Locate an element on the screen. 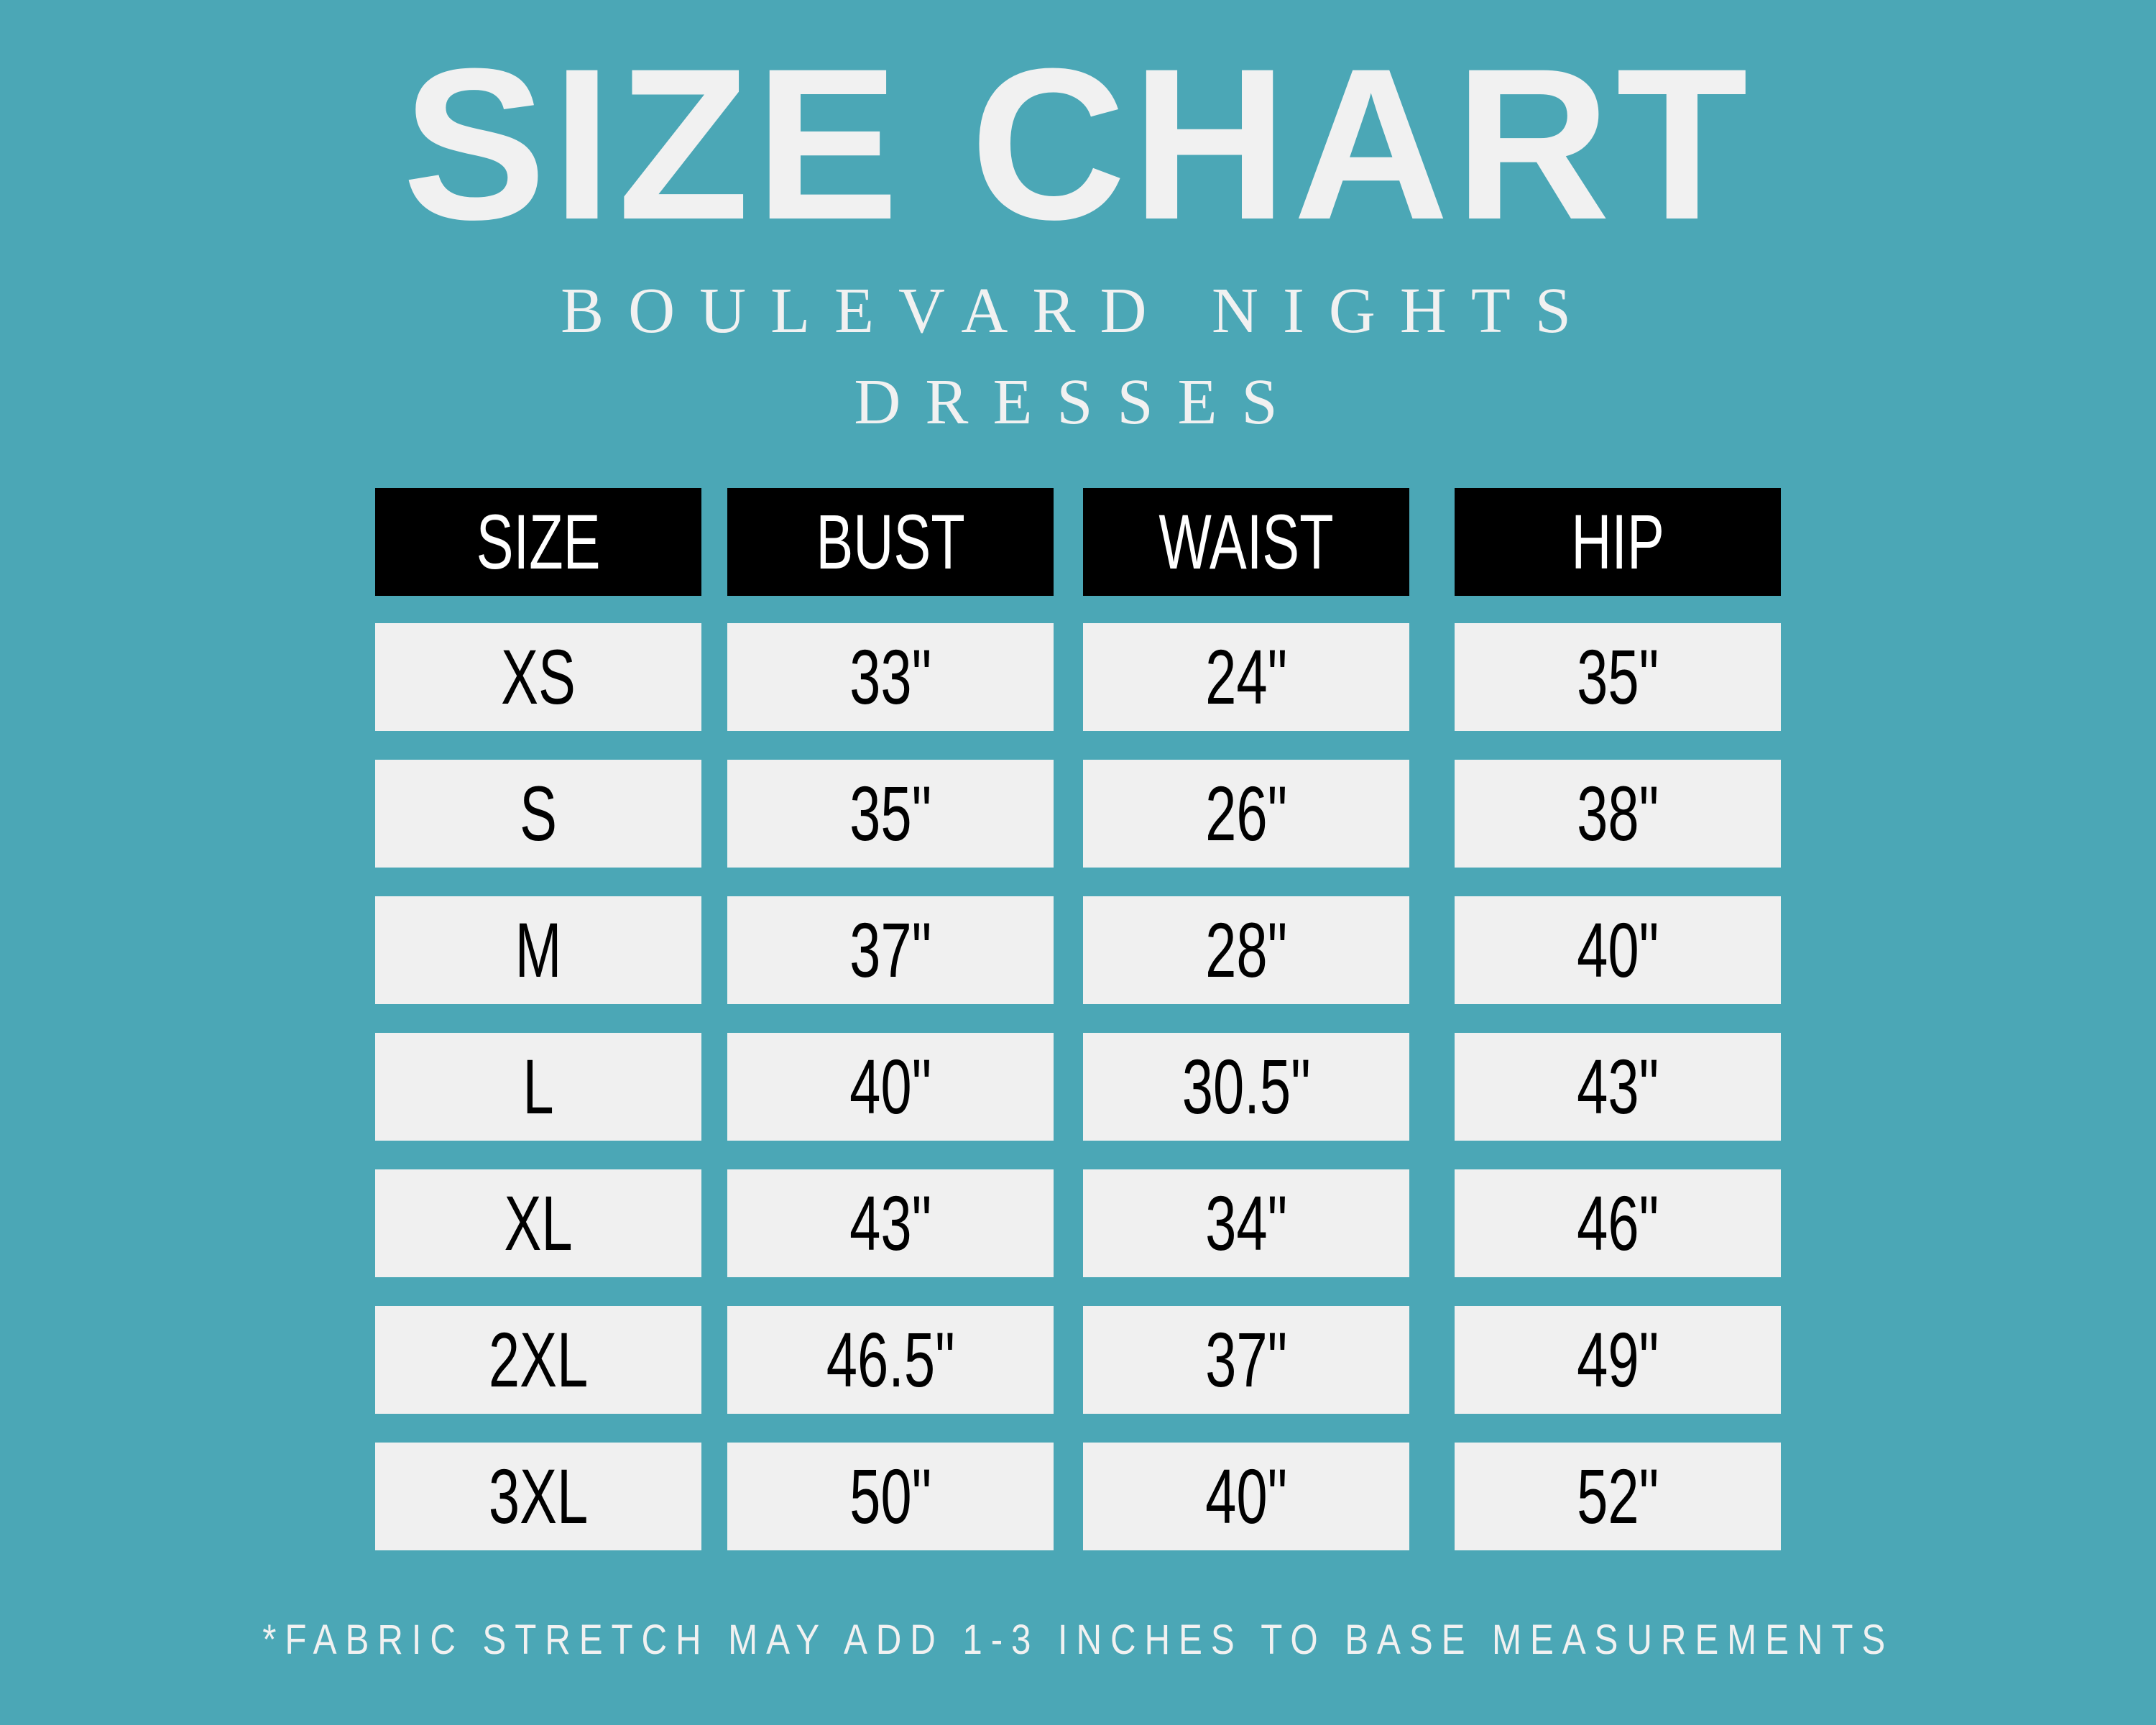  table-cell-size: L is located at coordinates (538, 1087).